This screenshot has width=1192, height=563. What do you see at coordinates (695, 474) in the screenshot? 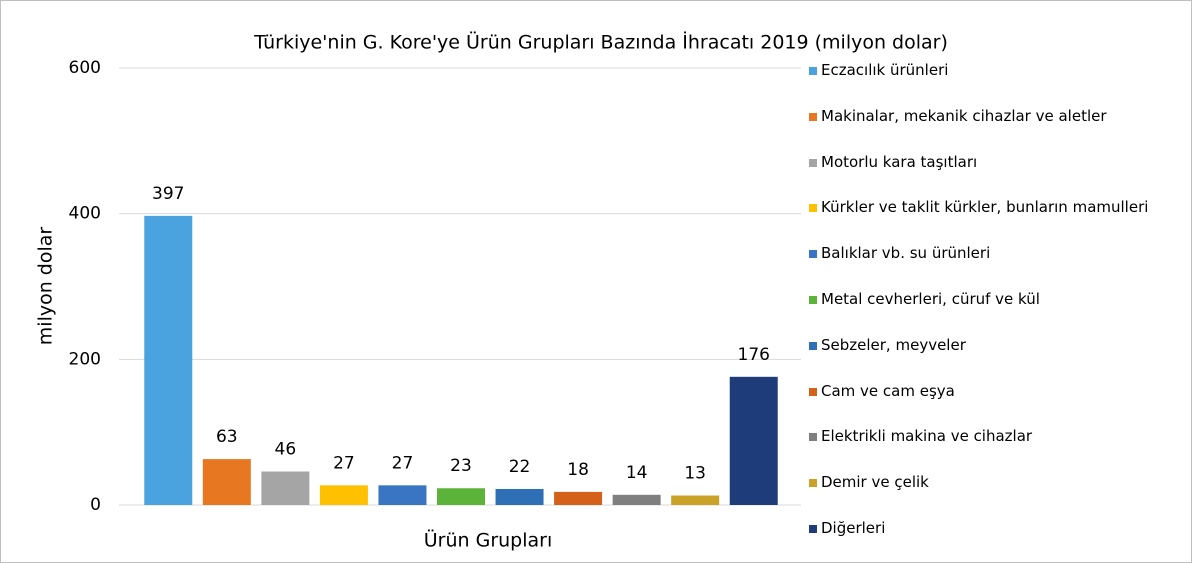
I see `data-label: 13` at bounding box center [695, 474].